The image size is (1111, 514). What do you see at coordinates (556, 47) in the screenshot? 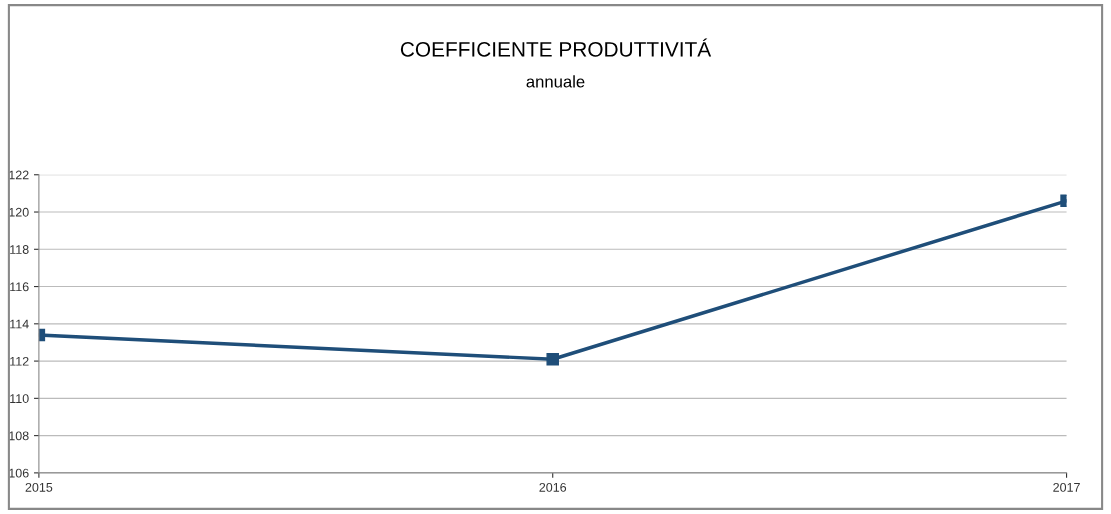
I see `chart-title: COEFFICIENTE PRODUTTIVITÁ` at bounding box center [556, 47].